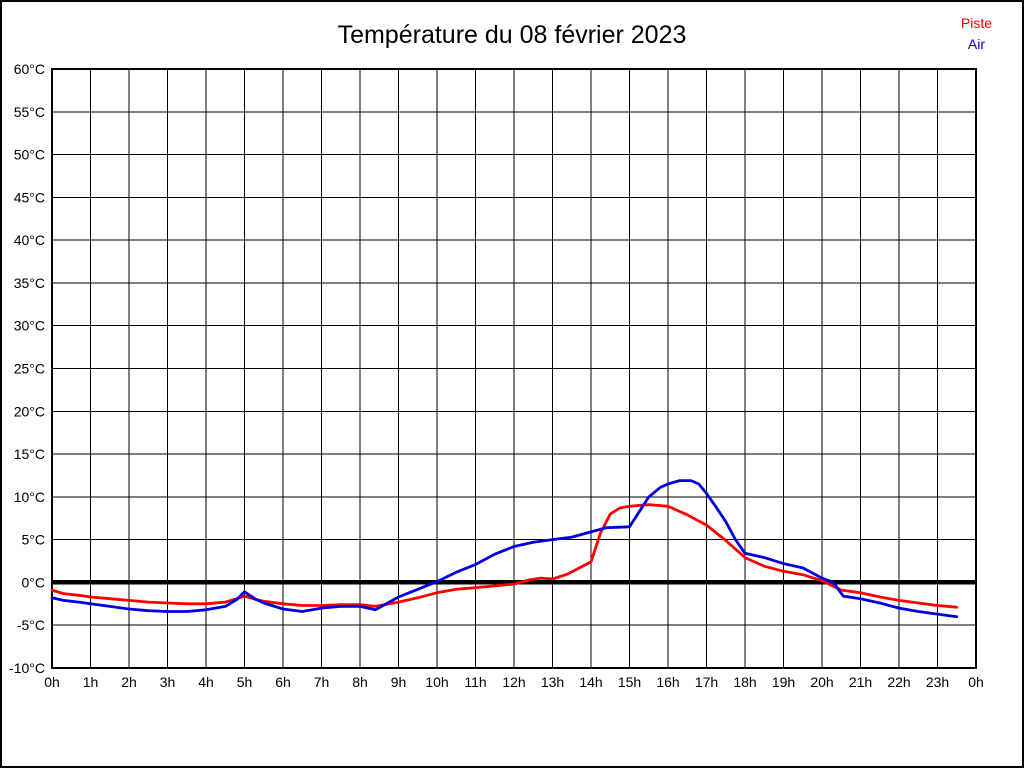 This screenshot has width=1024, height=768. I want to click on x-axis-tick-label: 9h, so click(399, 682).